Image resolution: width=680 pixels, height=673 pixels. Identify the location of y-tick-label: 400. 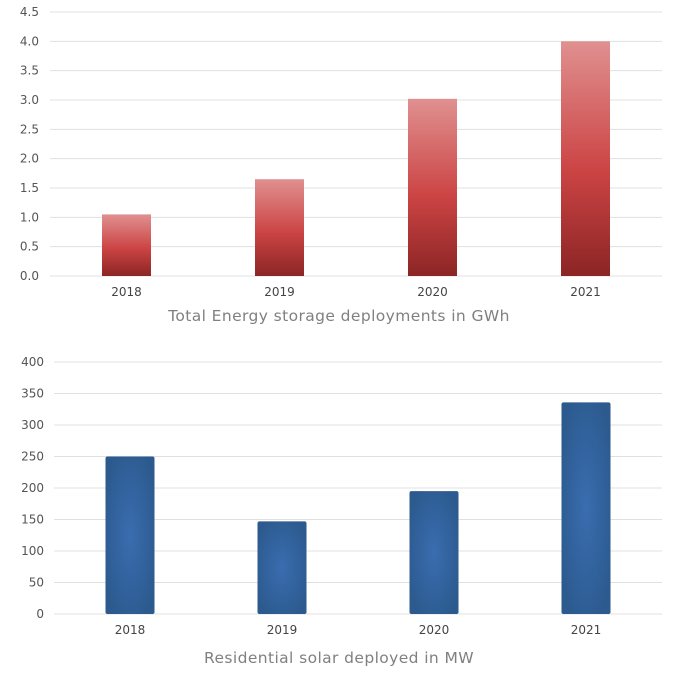
(32, 362).